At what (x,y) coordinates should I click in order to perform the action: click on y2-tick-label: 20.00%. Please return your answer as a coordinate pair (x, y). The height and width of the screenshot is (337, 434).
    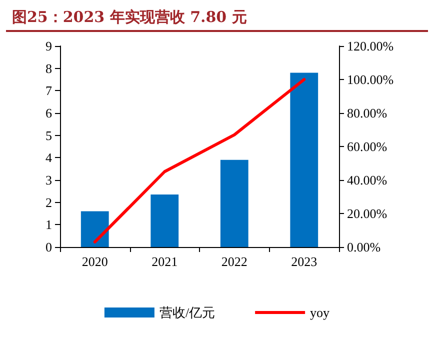
    Looking at the image, I should click on (367, 213).